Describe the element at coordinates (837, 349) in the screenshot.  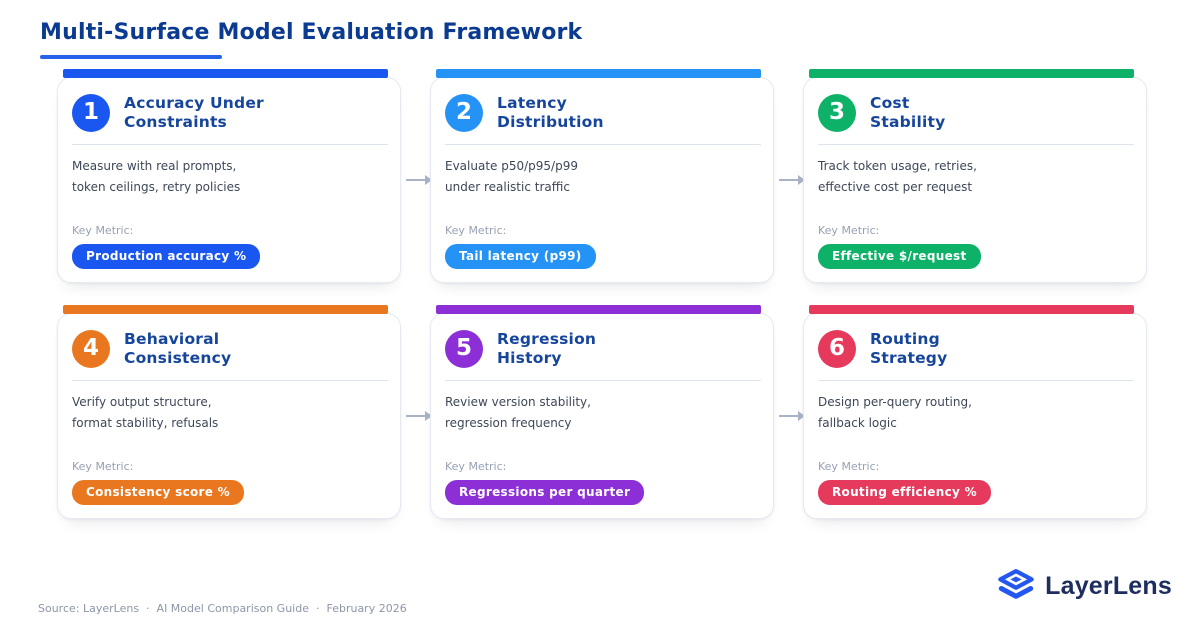
I see `step-number-badge: 6` at that location.